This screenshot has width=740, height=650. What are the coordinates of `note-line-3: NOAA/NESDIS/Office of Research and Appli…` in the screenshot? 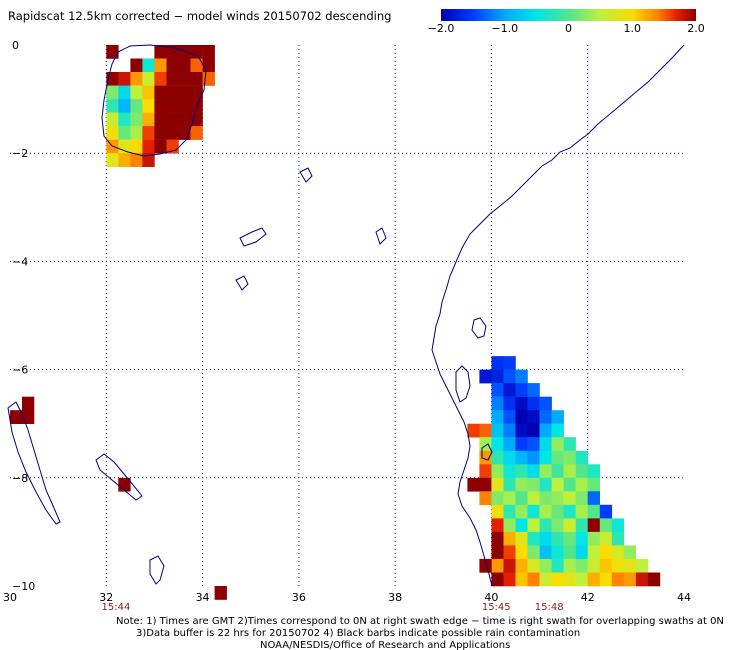 It's located at (385, 645).